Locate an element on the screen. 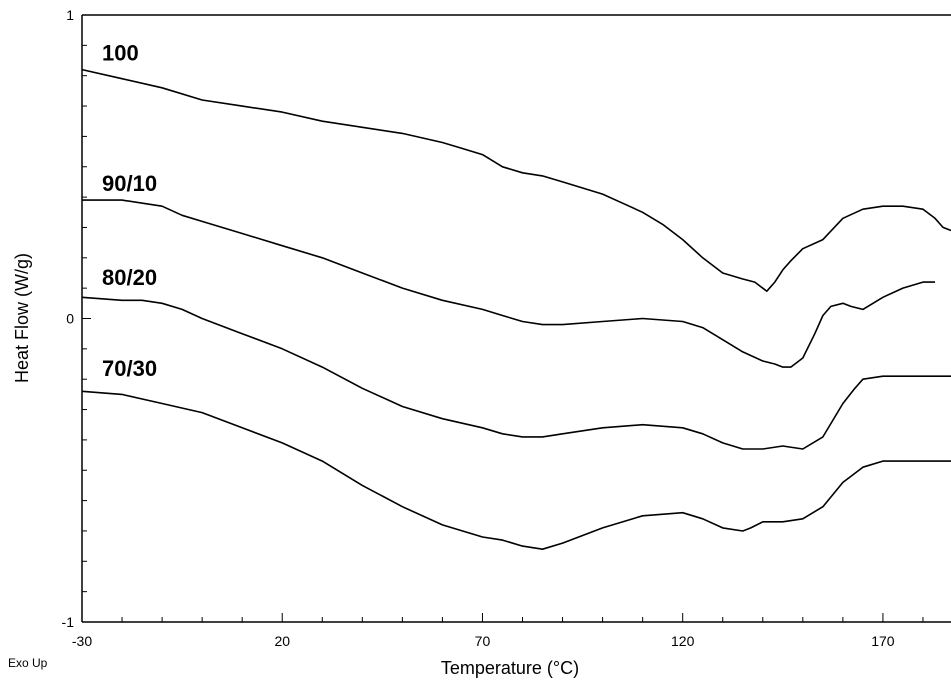  plot-labels: 100 90/10 80/20 70/30 is located at coordinates (129, 211).